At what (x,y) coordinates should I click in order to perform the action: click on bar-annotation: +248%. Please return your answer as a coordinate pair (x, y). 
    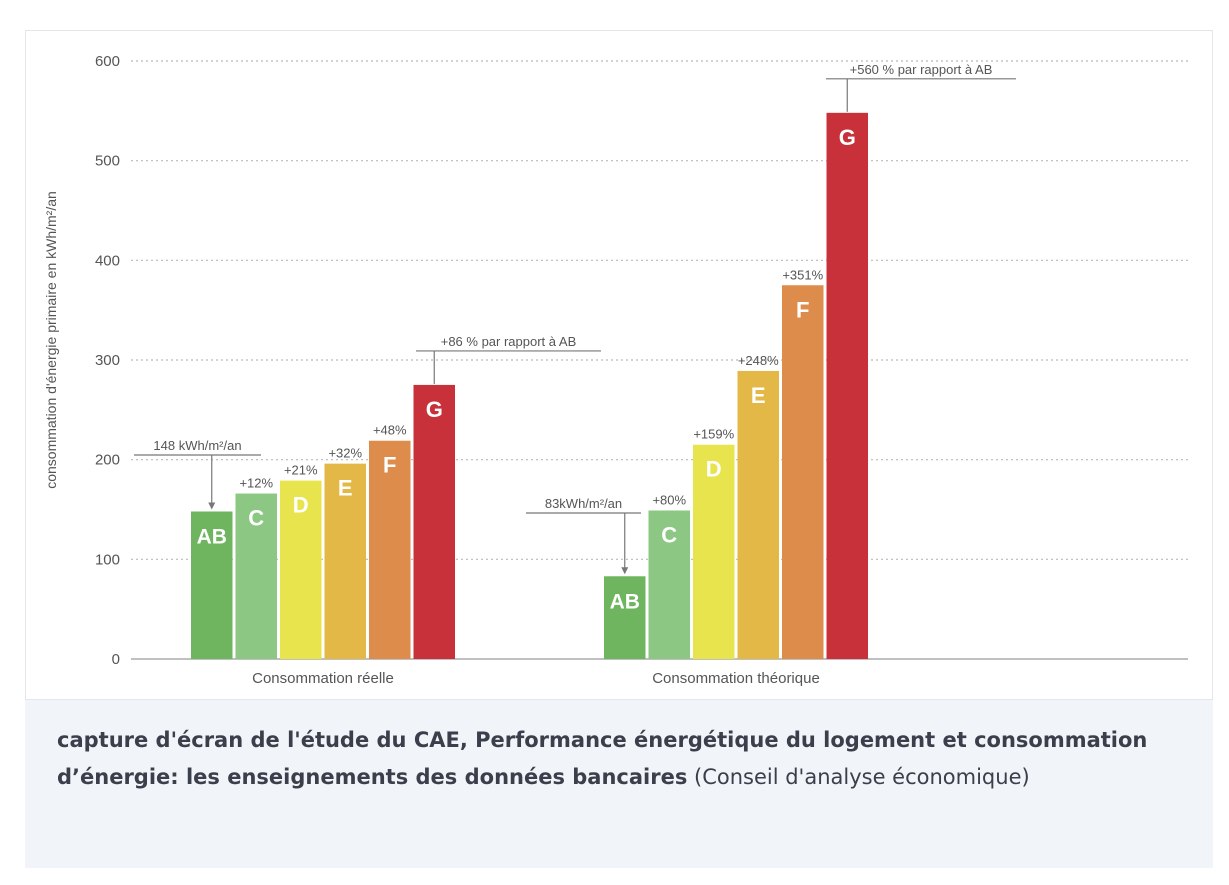
    Looking at the image, I should click on (758, 360).